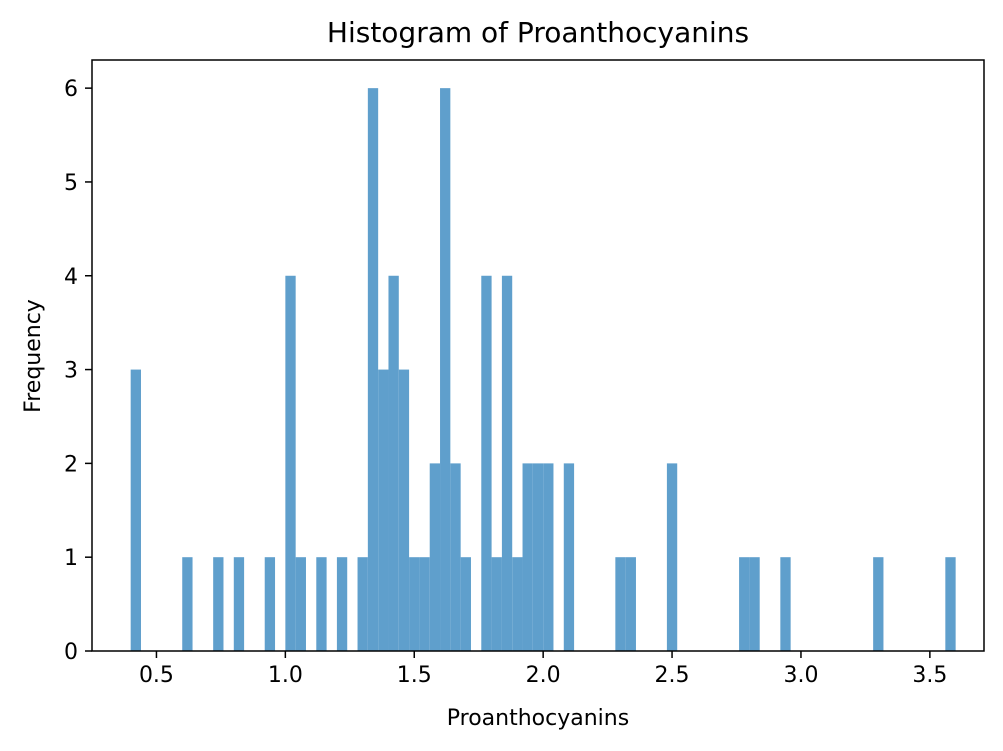 This screenshot has width=1003, height=751. What do you see at coordinates (285, 675) in the screenshot?
I see `x-tick-label: 1.0` at bounding box center [285, 675].